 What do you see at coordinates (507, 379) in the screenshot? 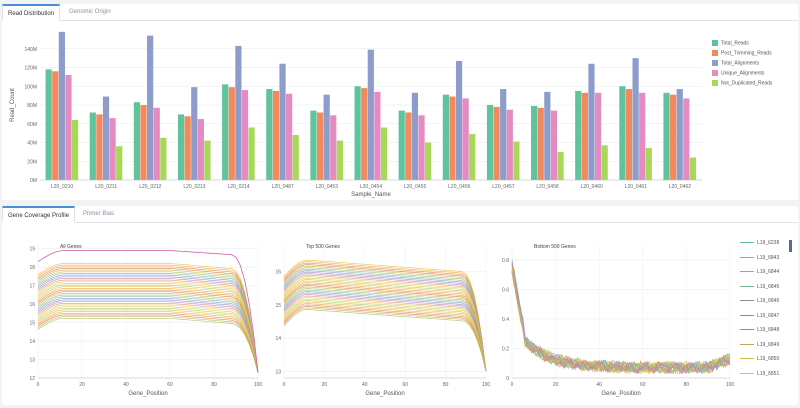
I see `y-tick-label: 0` at bounding box center [507, 379].